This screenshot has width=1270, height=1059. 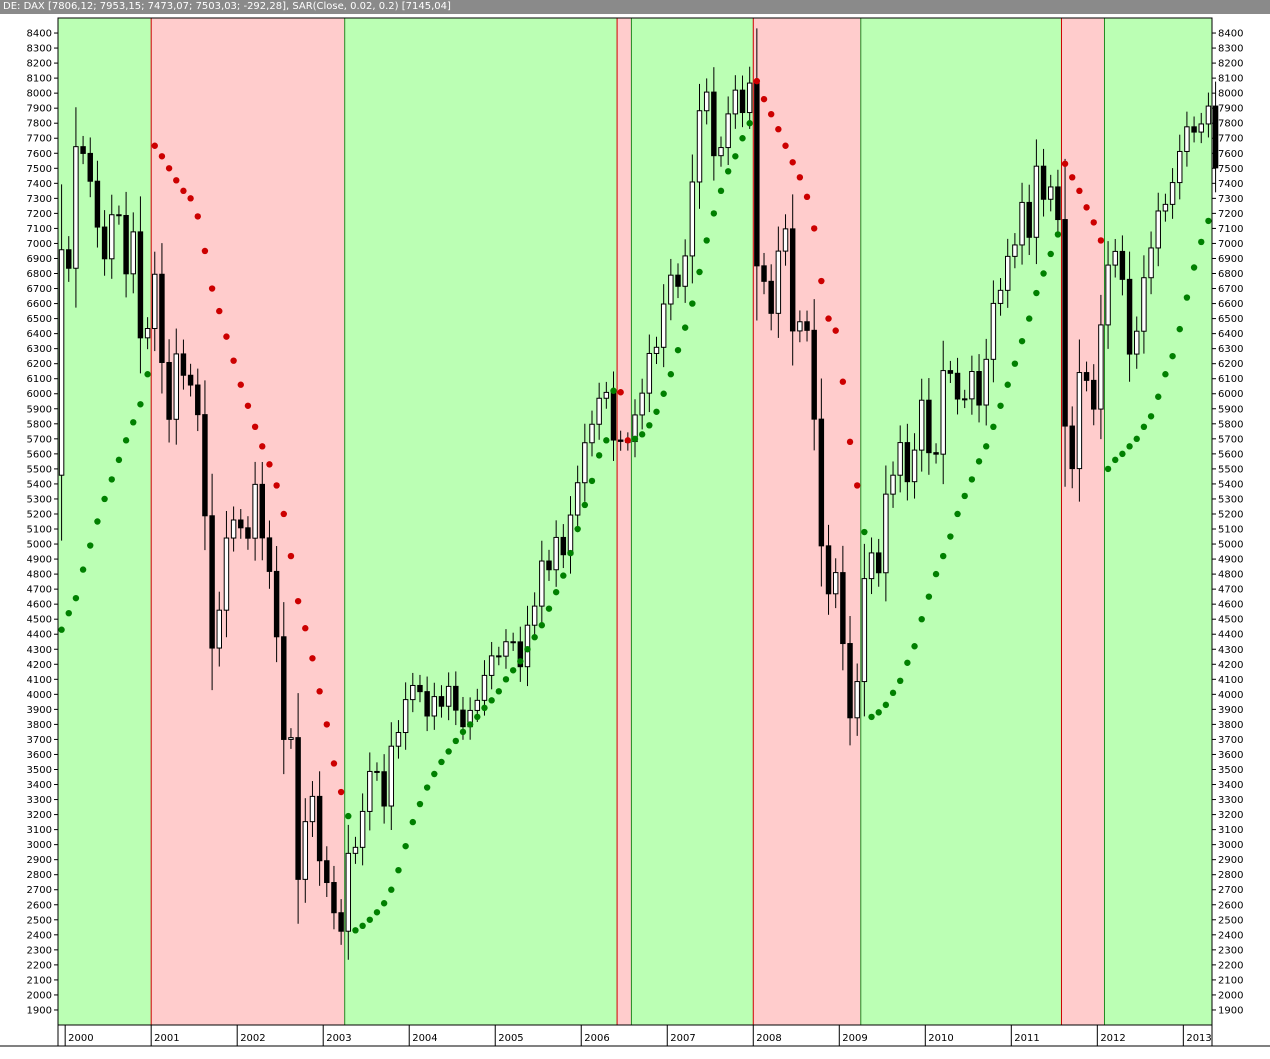 What do you see at coordinates (39, 79) in the screenshot?
I see `y-tick-label-left: 8100` at bounding box center [39, 79].